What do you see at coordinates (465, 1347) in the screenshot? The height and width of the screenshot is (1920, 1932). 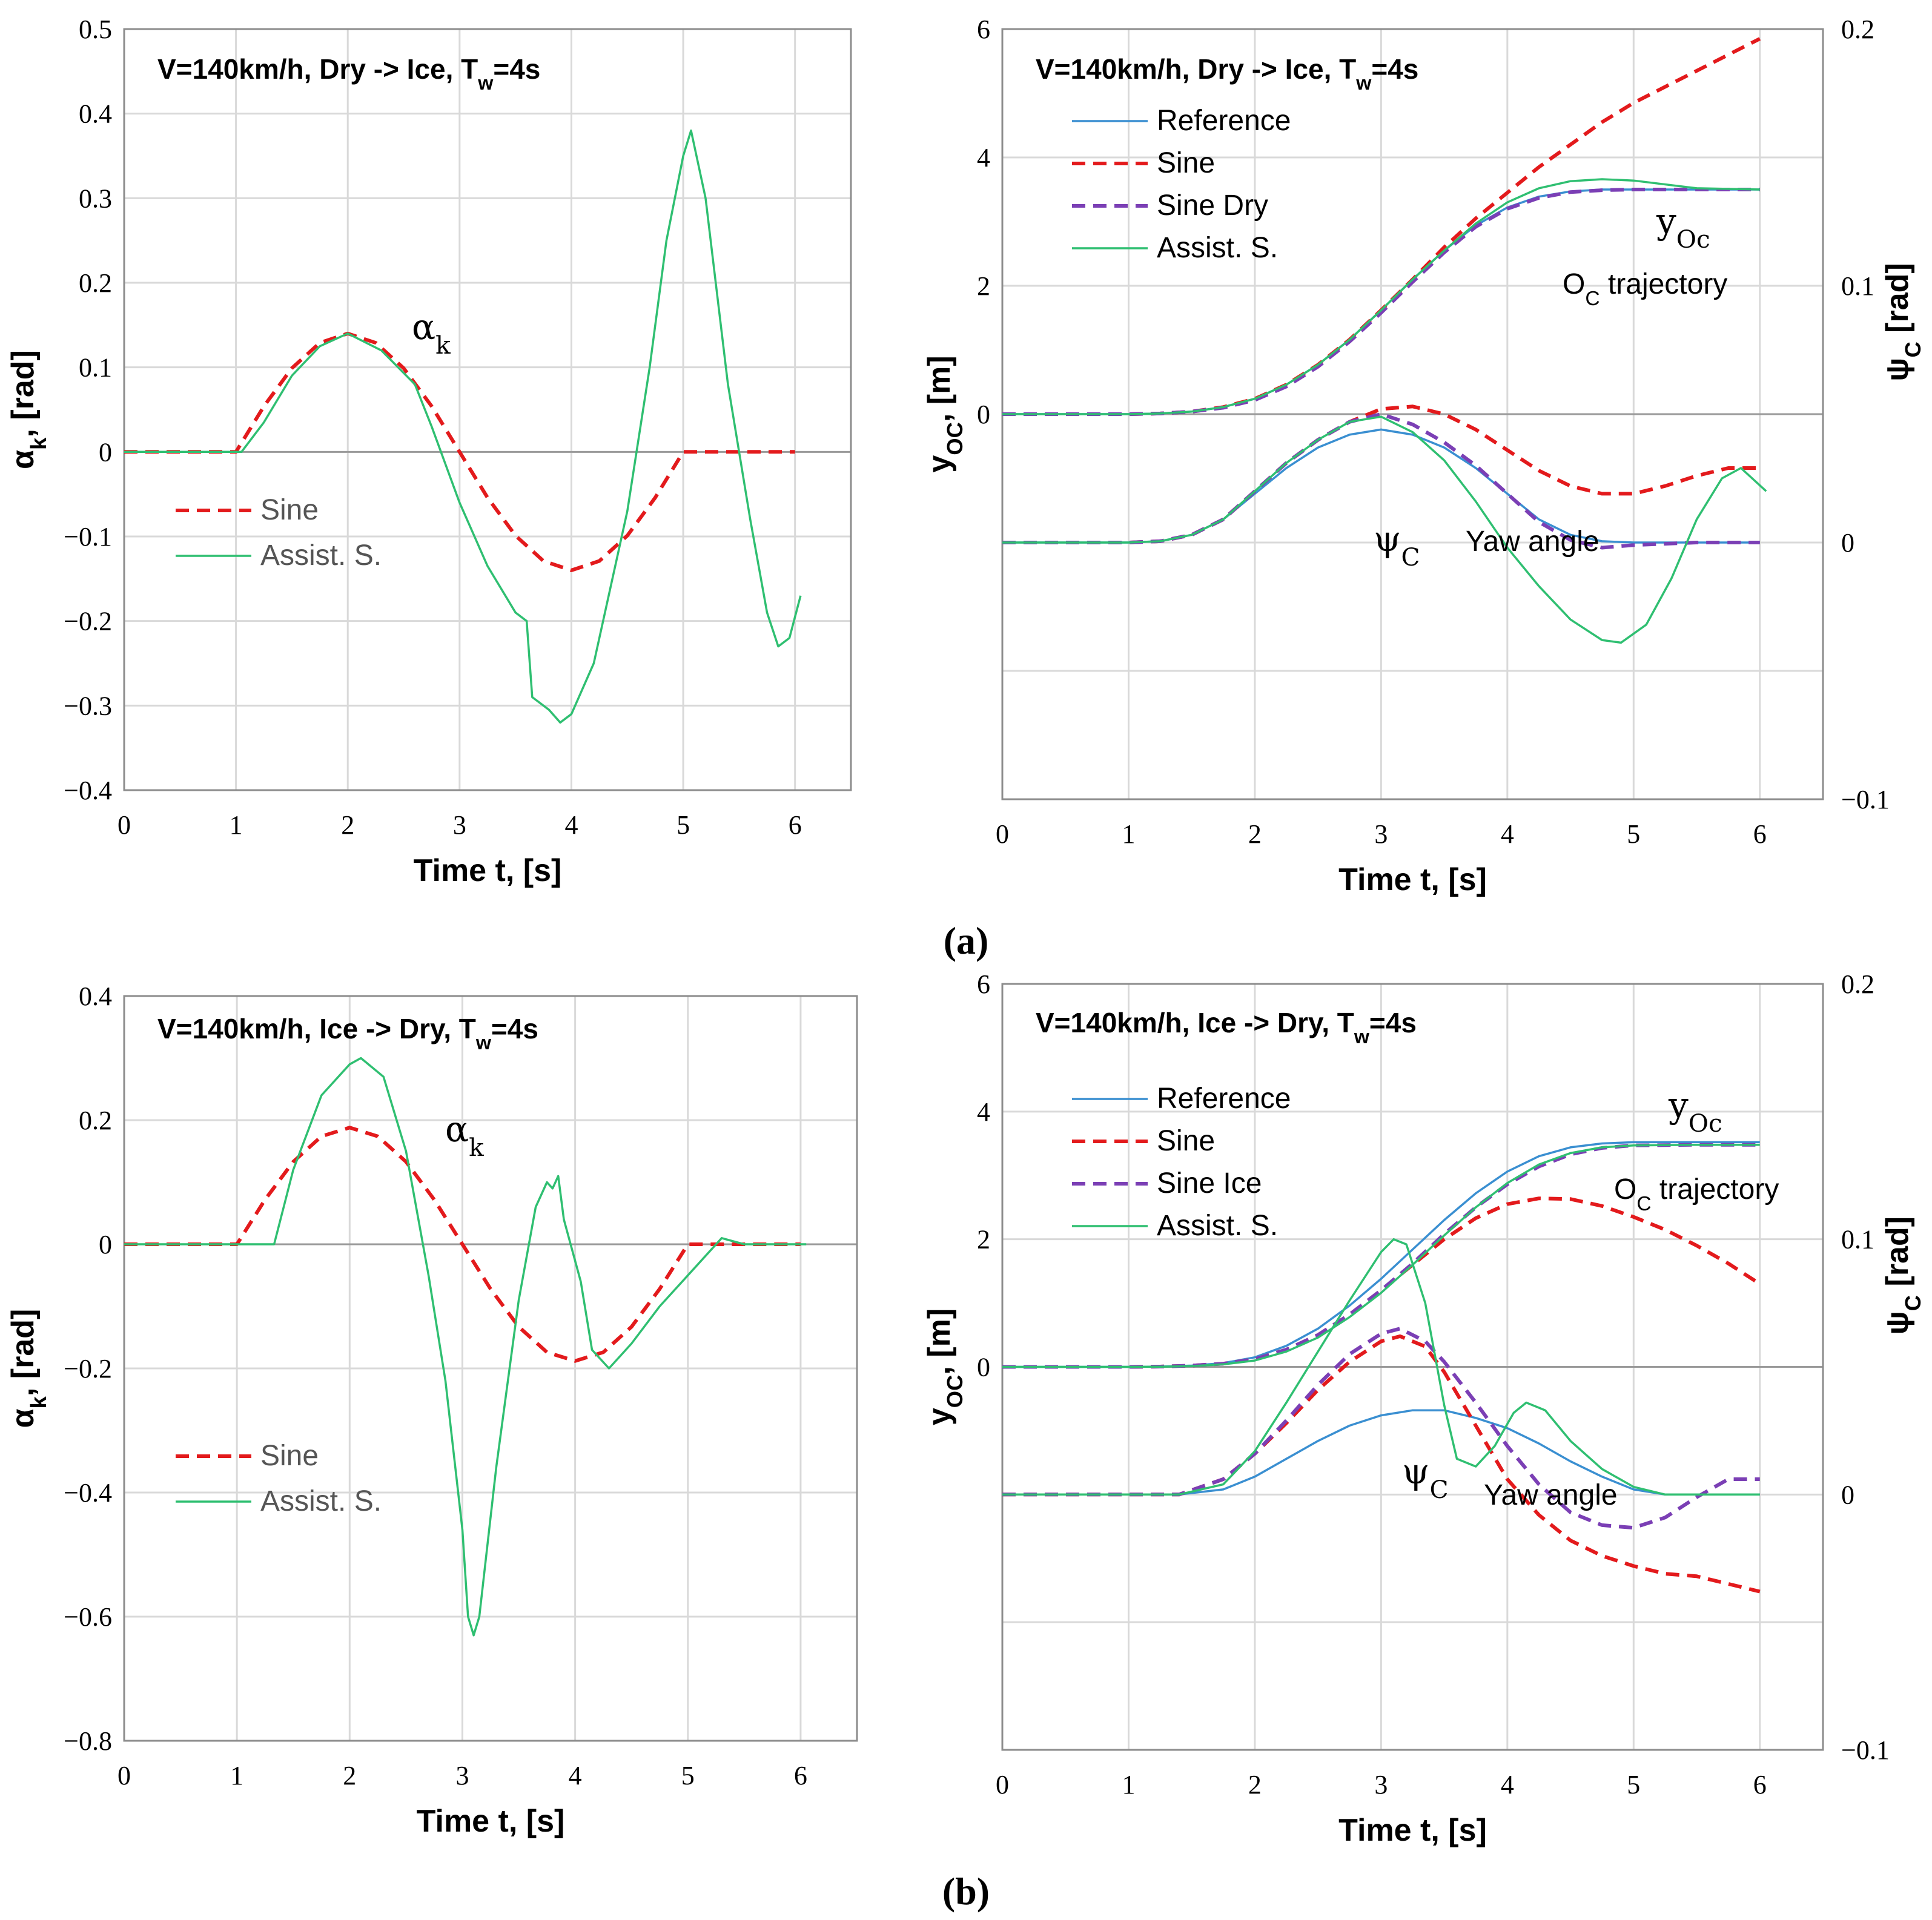 I see `series-line-assist-s-` at bounding box center [465, 1347].